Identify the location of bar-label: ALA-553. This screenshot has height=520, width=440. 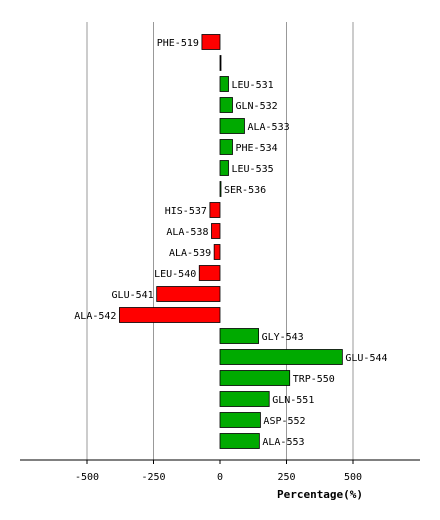
(283, 442).